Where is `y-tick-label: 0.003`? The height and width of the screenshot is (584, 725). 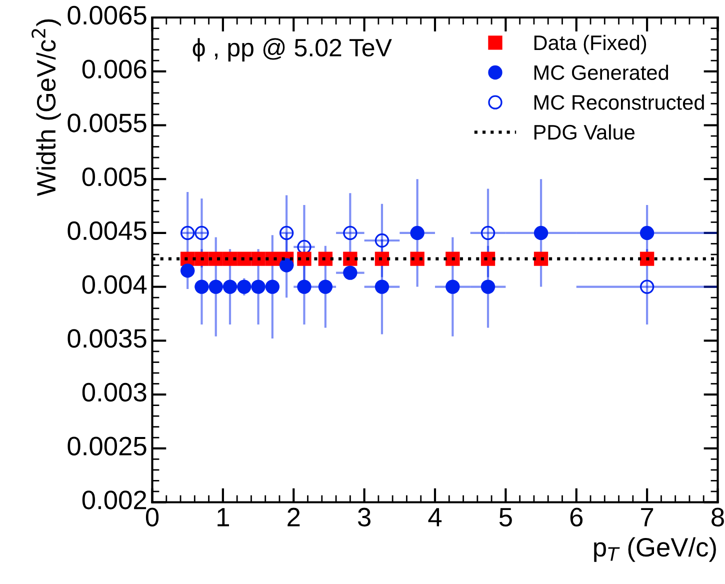
y-tick-label: 0.003 is located at coordinates (114, 392).